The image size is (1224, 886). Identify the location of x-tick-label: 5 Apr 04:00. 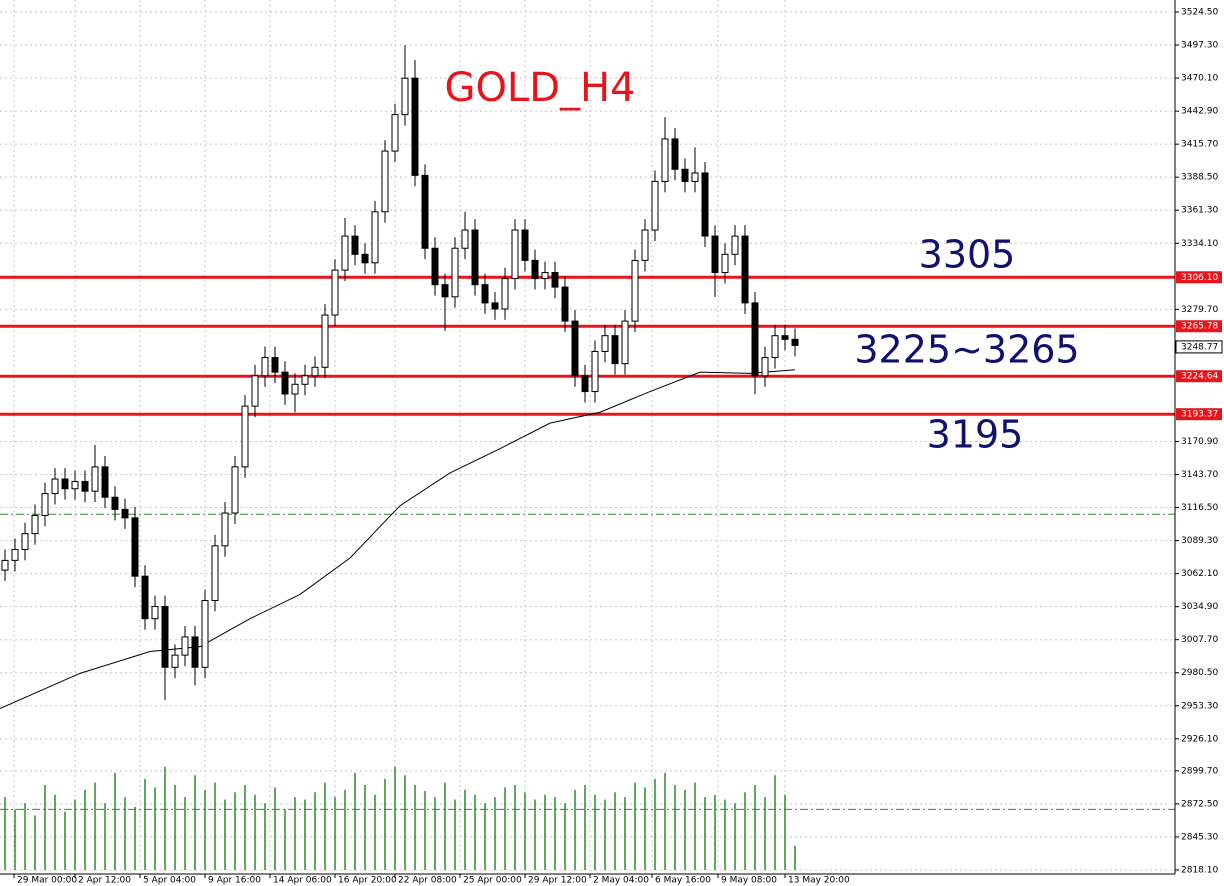
(169, 881).